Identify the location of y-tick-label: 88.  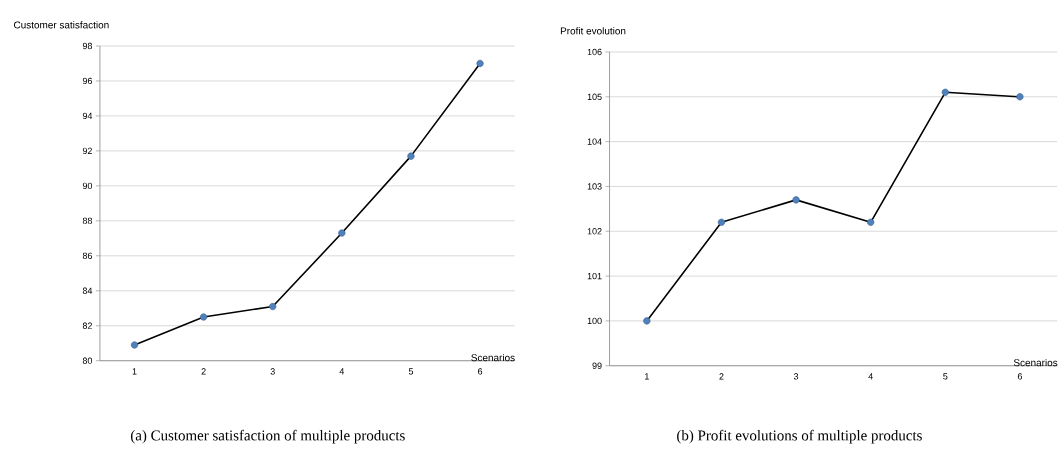
(87, 221).